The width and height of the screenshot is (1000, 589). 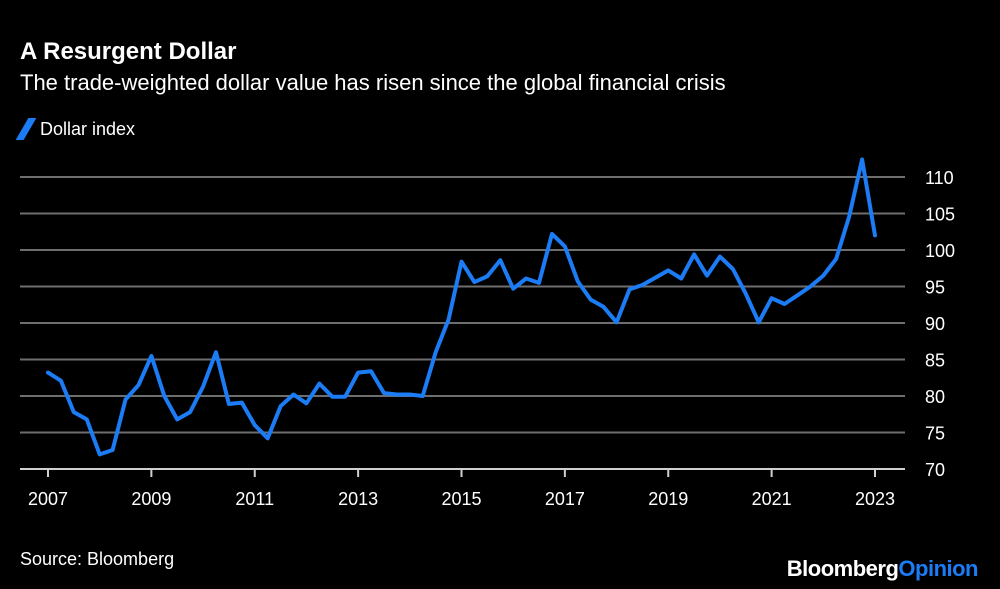 What do you see at coordinates (882, 568) in the screenshot?
I see `bloomberg-opinion-logo: BloombergOpinion` at bounding box center [882, 568].